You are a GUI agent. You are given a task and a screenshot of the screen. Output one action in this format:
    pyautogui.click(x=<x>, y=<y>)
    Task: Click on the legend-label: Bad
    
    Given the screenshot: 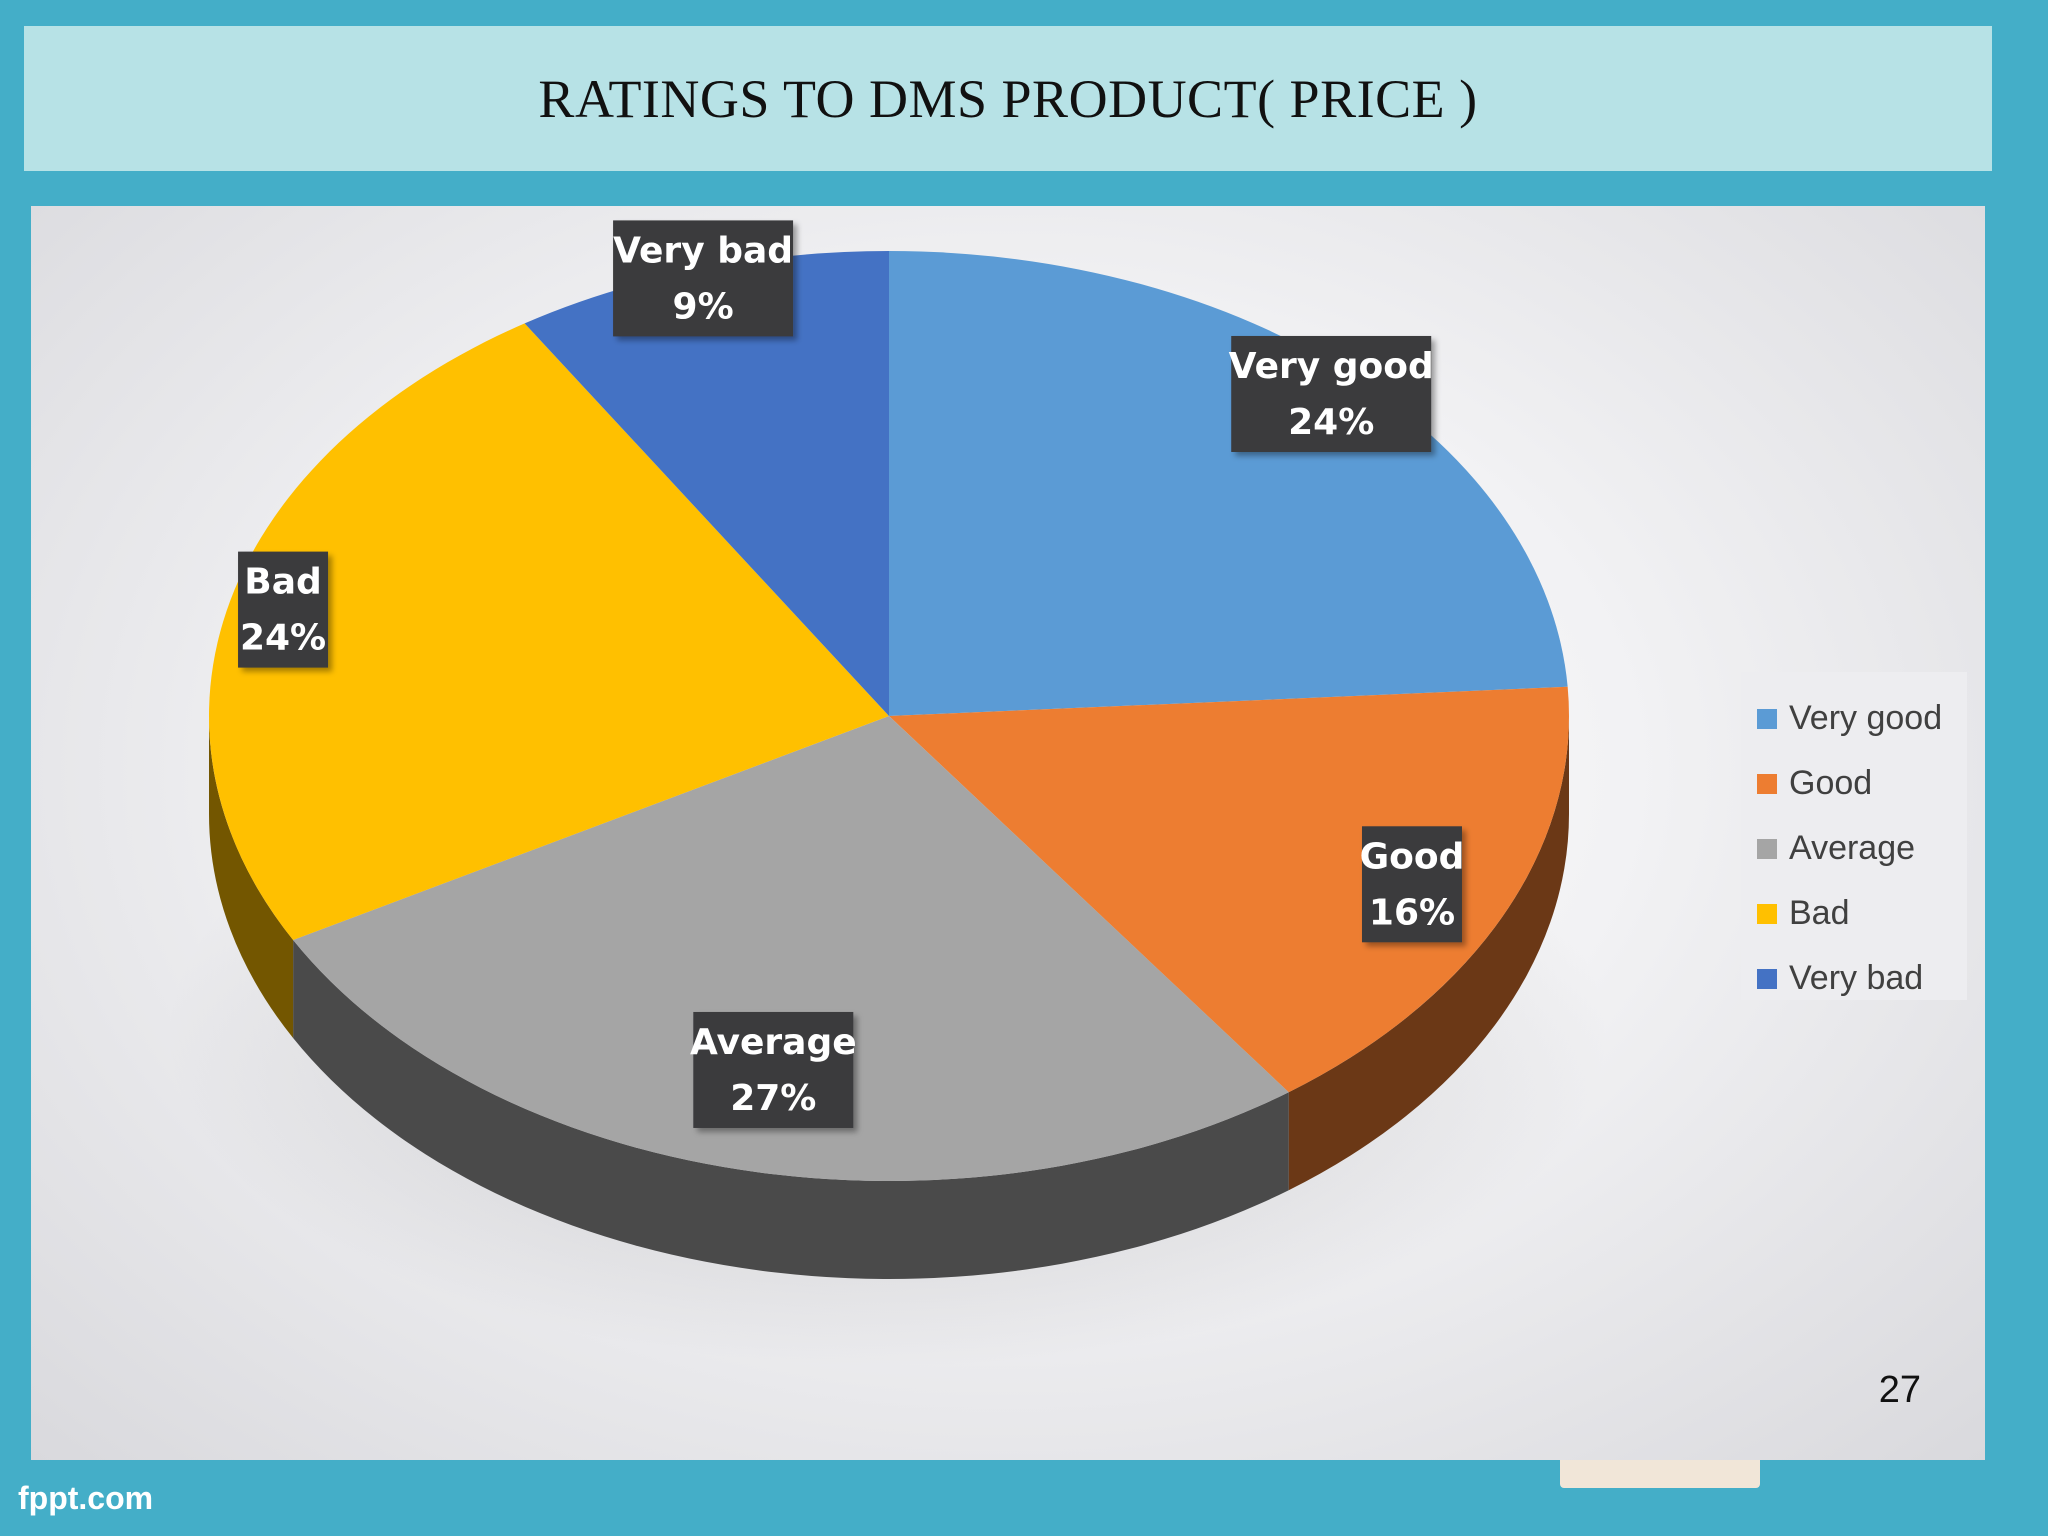 What is the action you would take?
    pyautogui.click(x=1819, y=913)
    